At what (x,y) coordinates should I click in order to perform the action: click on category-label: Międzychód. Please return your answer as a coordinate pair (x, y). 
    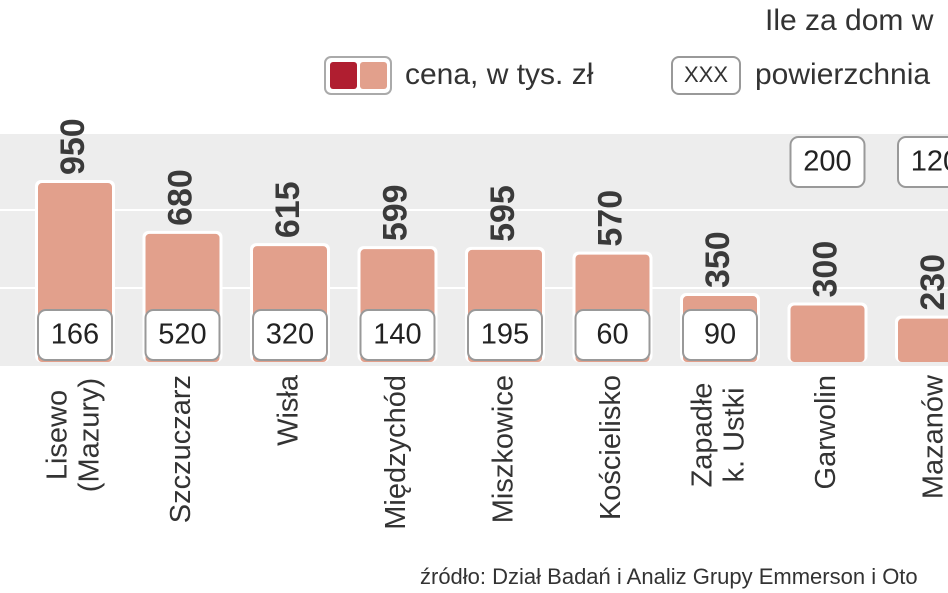
    Looking at the image, I should click on (396, 452).